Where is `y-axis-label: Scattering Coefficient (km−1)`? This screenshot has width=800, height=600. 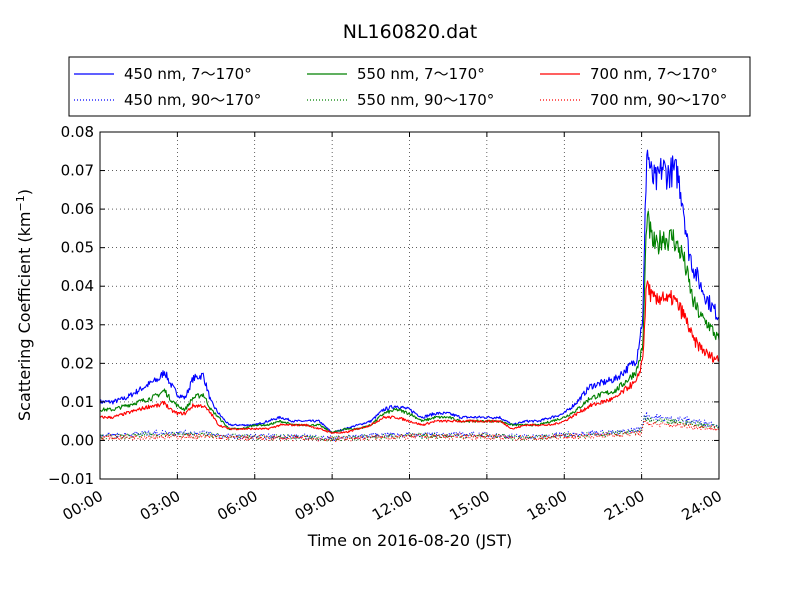
y-axis-label: Scattering Coefficient (km−1) is located at coordinates (24, 305).